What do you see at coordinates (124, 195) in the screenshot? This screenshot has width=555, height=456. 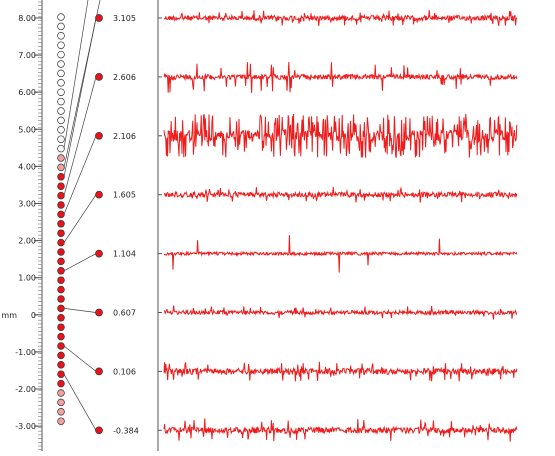 I see `channel-label: 1.605` at bounding box center [124, 195].